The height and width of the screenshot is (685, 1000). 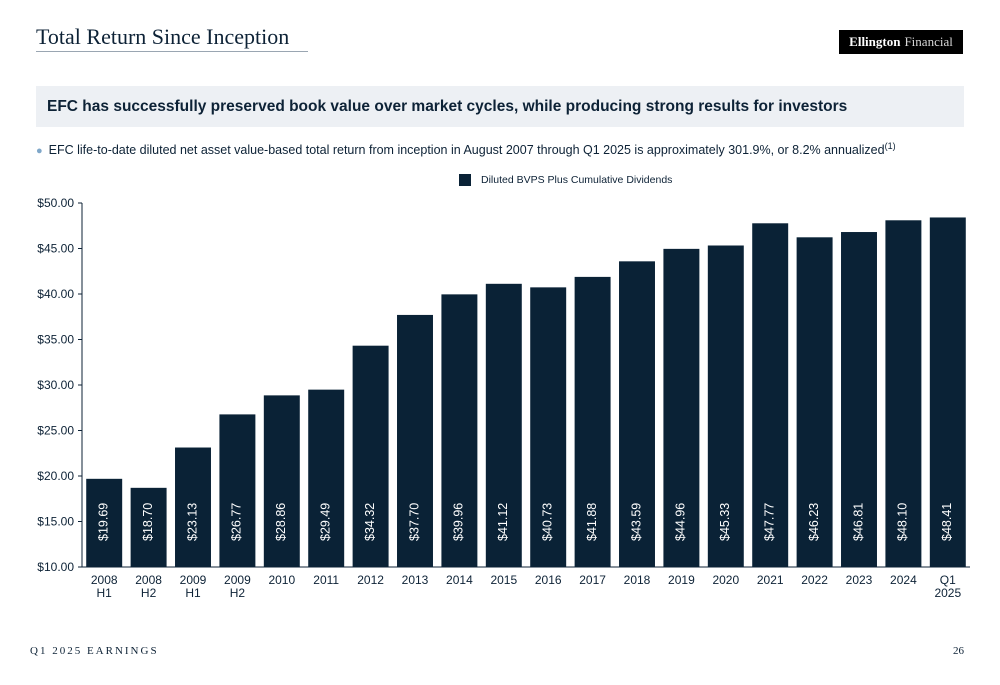 What do you see at coordinates (465, 180) in the screenshot?
I see `legend-swatch` at bounding box center [465, 180].